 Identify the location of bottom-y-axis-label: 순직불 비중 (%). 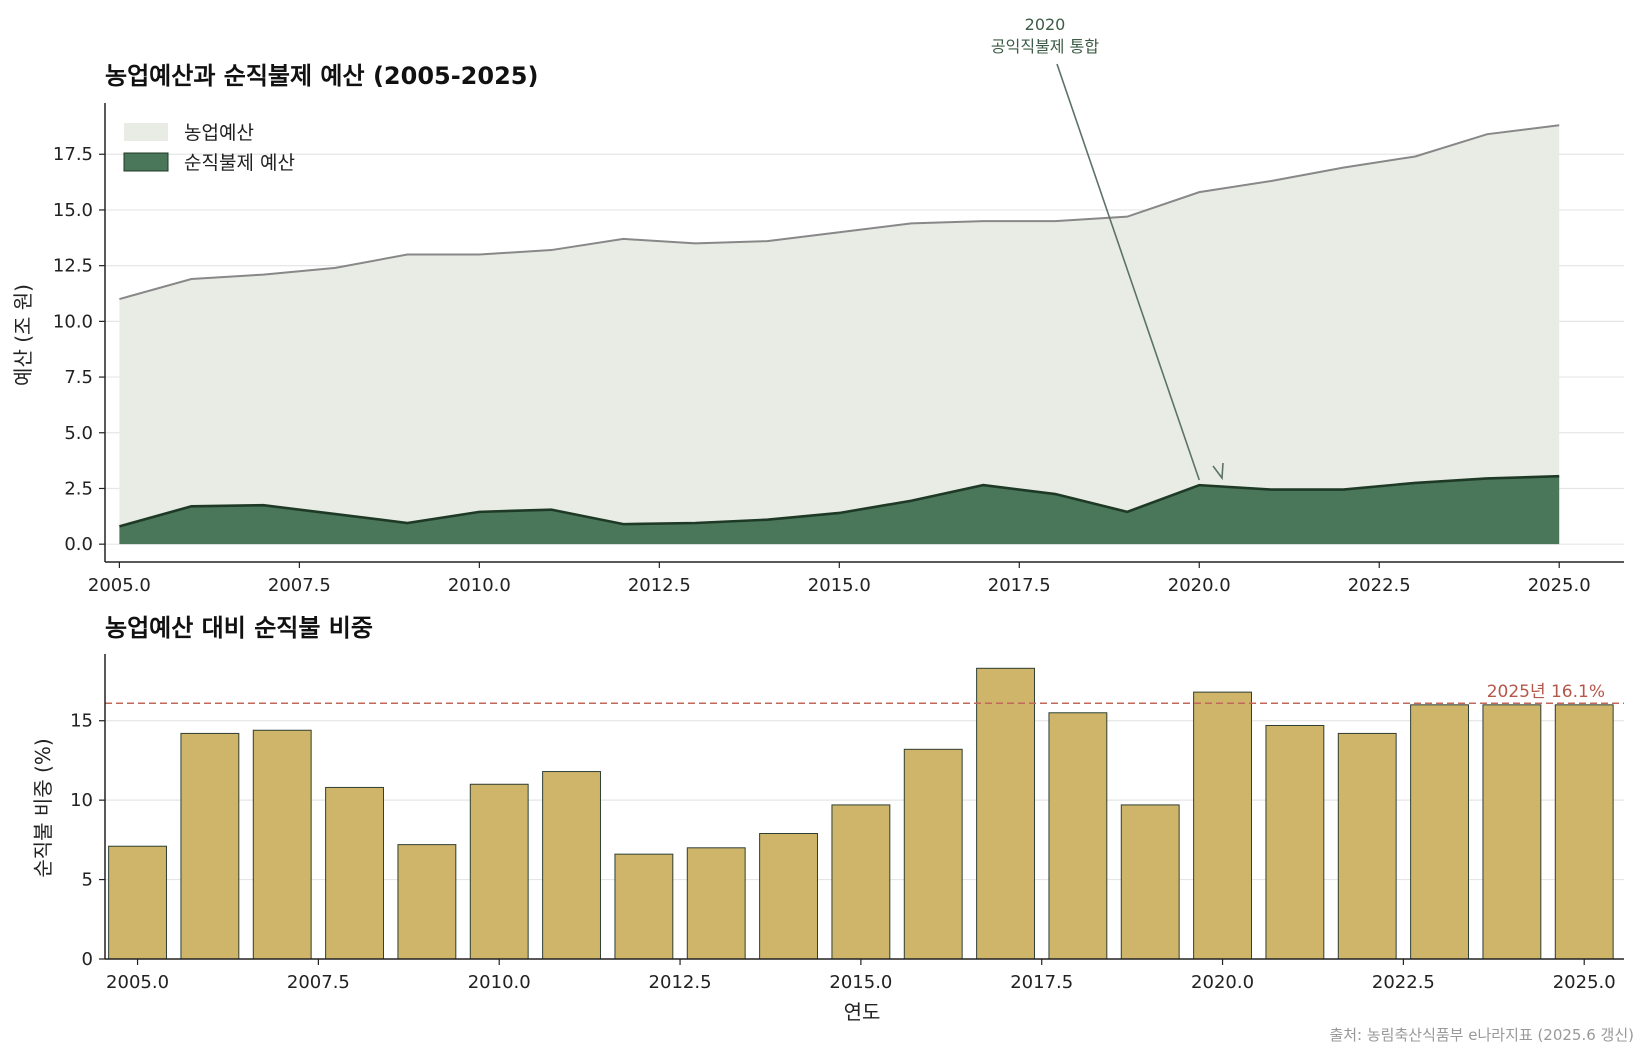
(43, 807).